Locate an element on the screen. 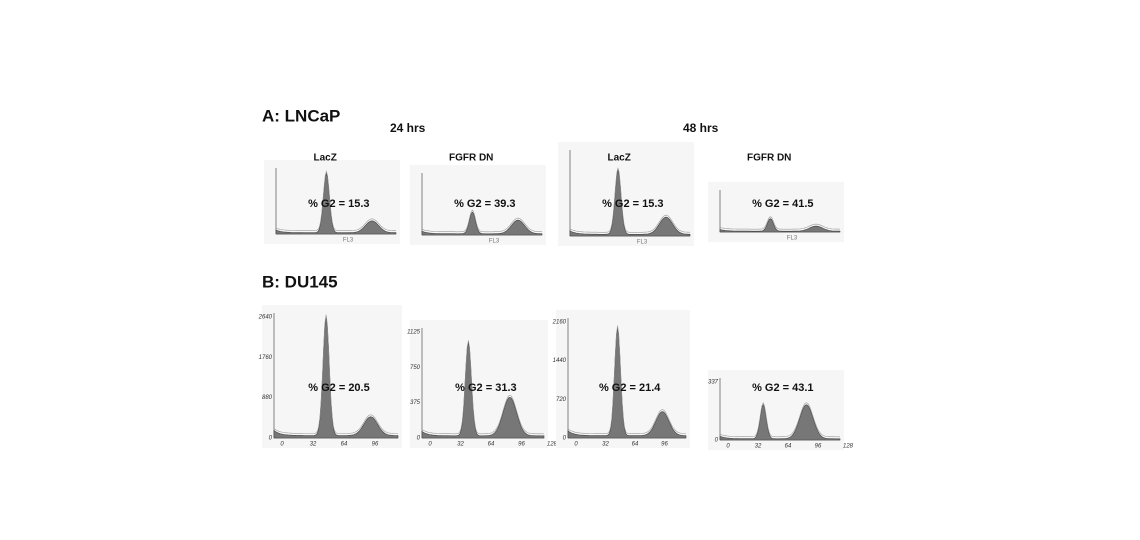 This screenshot has height=540, width=1140. y-tick-label: 880 is located at coordinates (267, 398).